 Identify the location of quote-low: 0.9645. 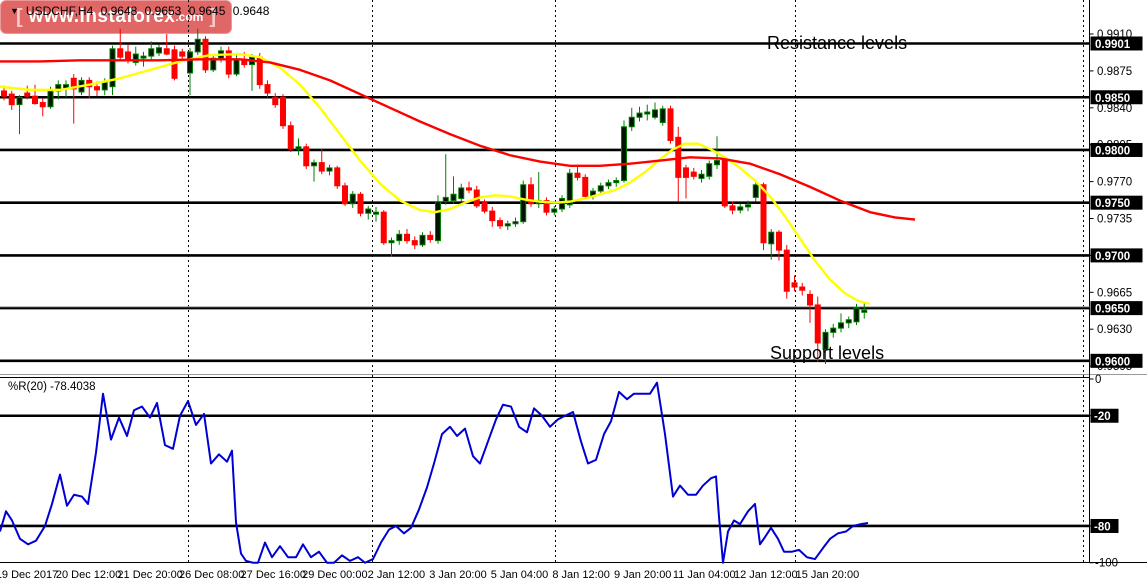
(207, 11).